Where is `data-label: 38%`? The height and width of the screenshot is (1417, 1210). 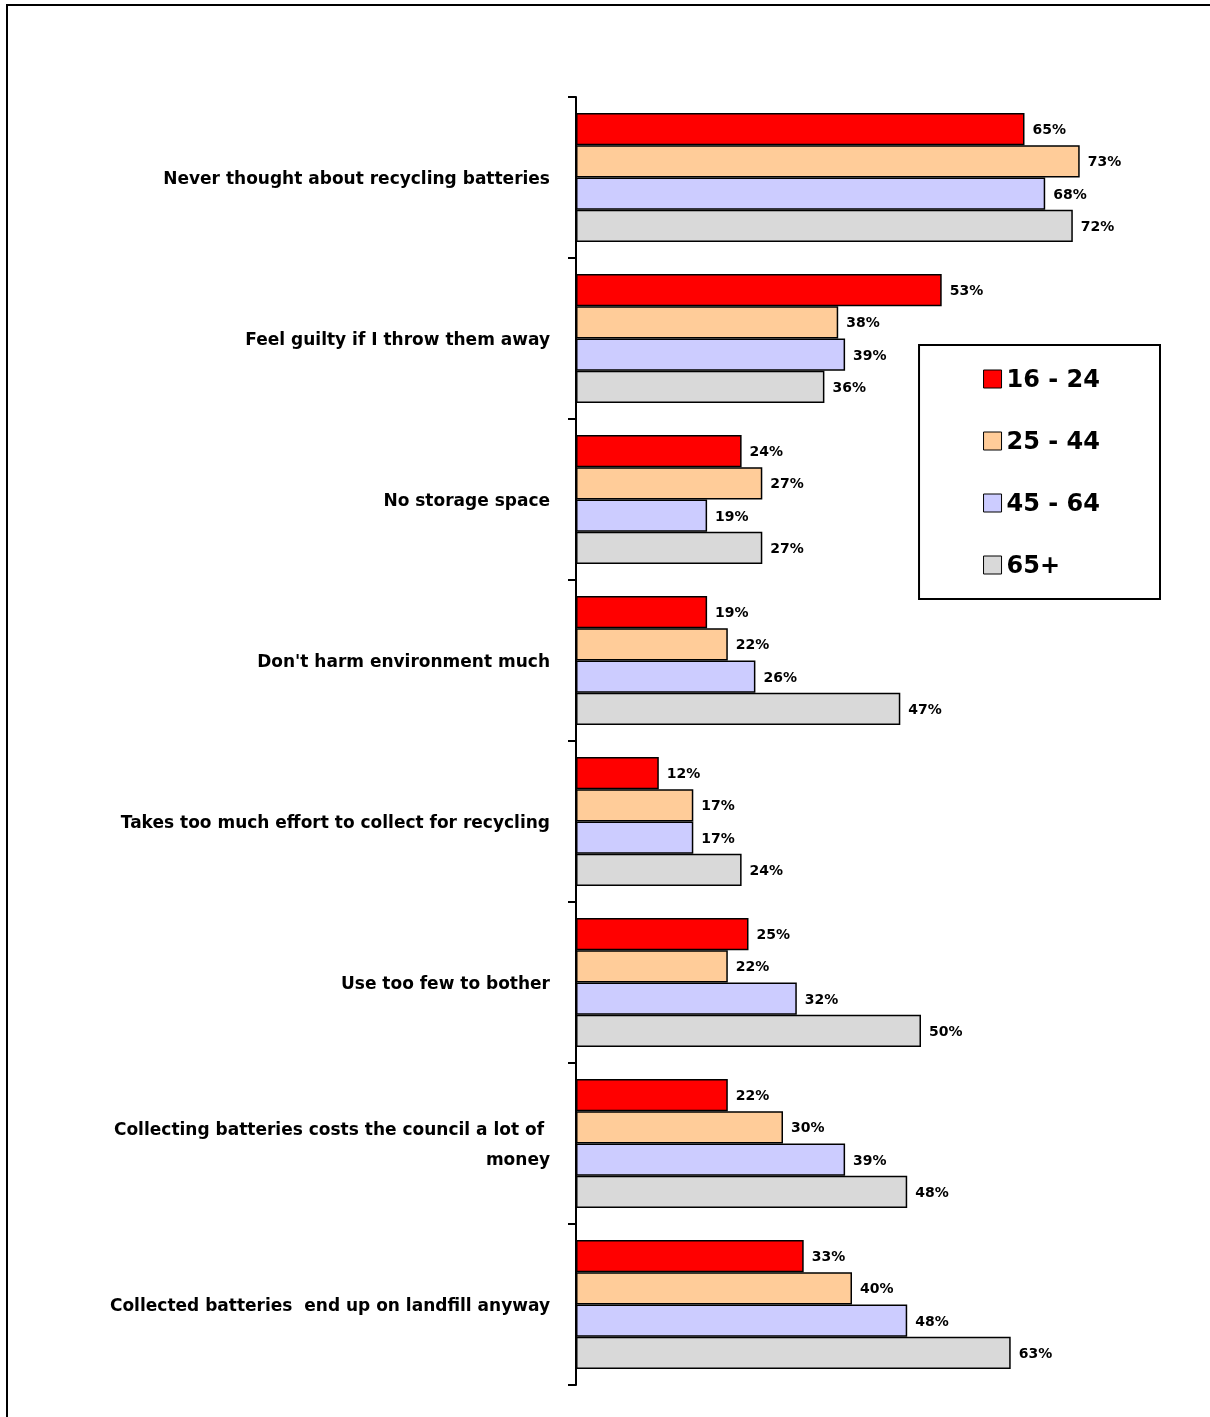
data-label: 38% is located at coordinates (863, 322).